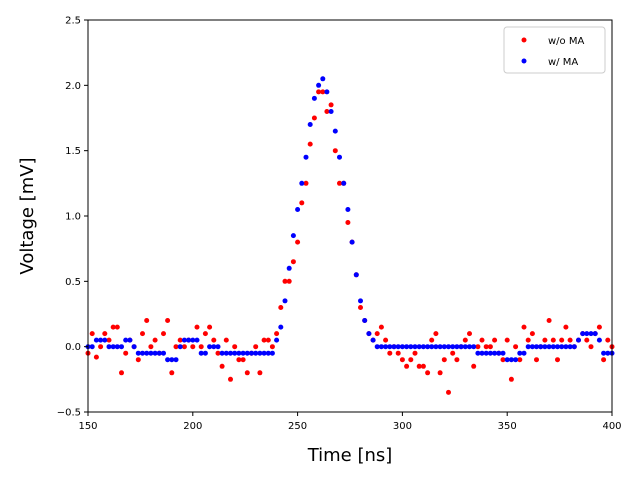 The image size is (640, 480). What do you see at coordinates (72, 217) in the screenshot?
I see `y-axis-ticks: −0.5 0.0 0.5 1.0 1.5 2.0 2.5` at bounding box center [72, 217].